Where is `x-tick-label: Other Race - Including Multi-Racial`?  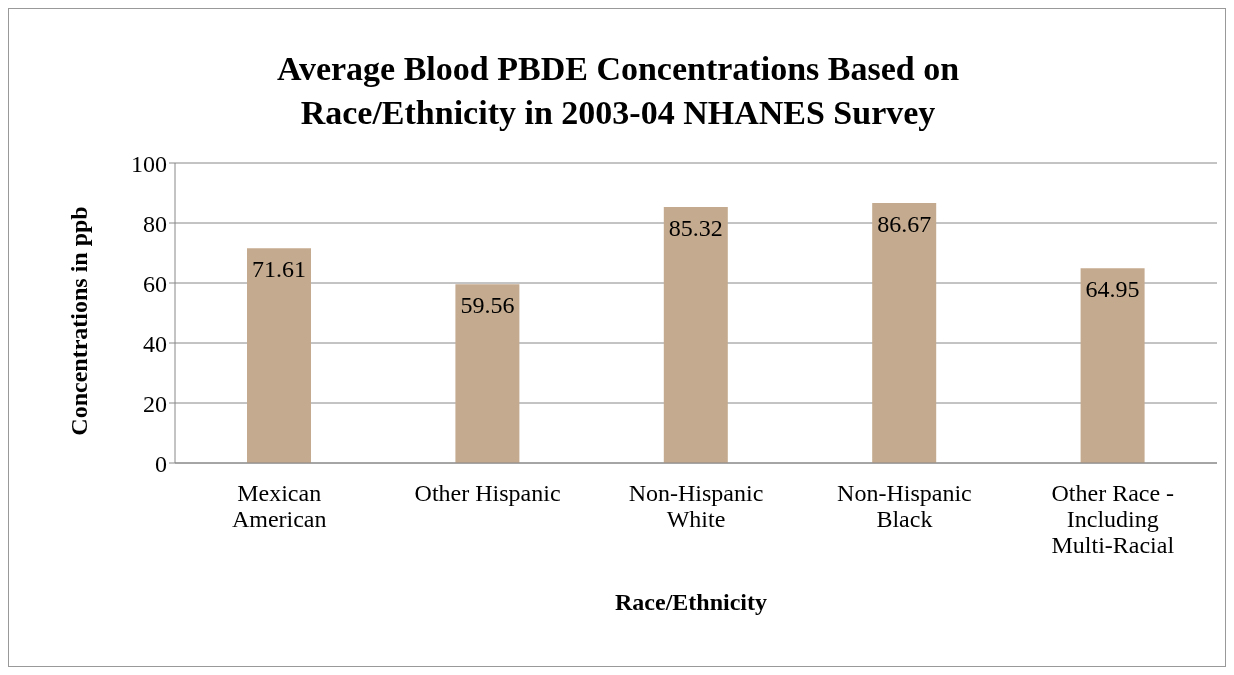
x-tick-label: Other Race - Including Multi-Racial is located at coordinates (1113, 519).